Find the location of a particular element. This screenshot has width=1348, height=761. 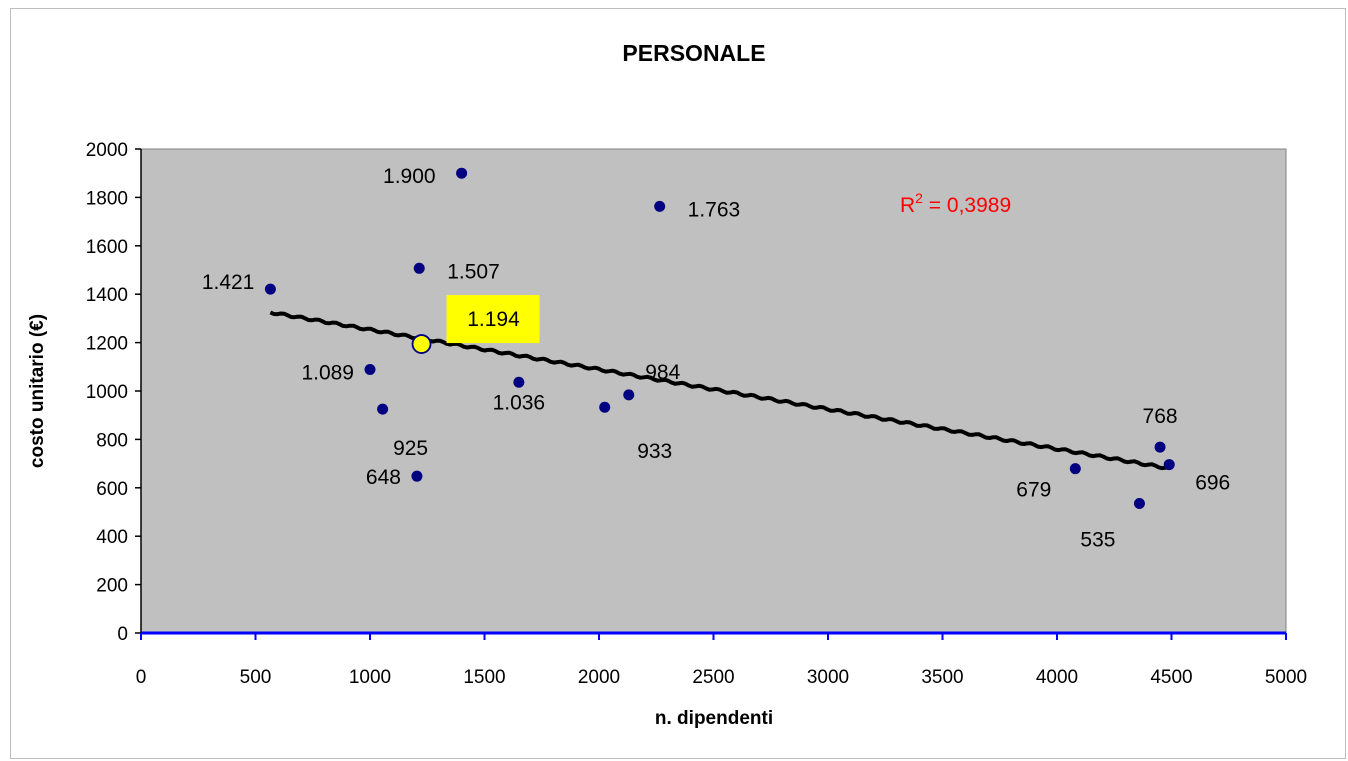

x-tick-label: 1000 is located at coordinates (370, 677).